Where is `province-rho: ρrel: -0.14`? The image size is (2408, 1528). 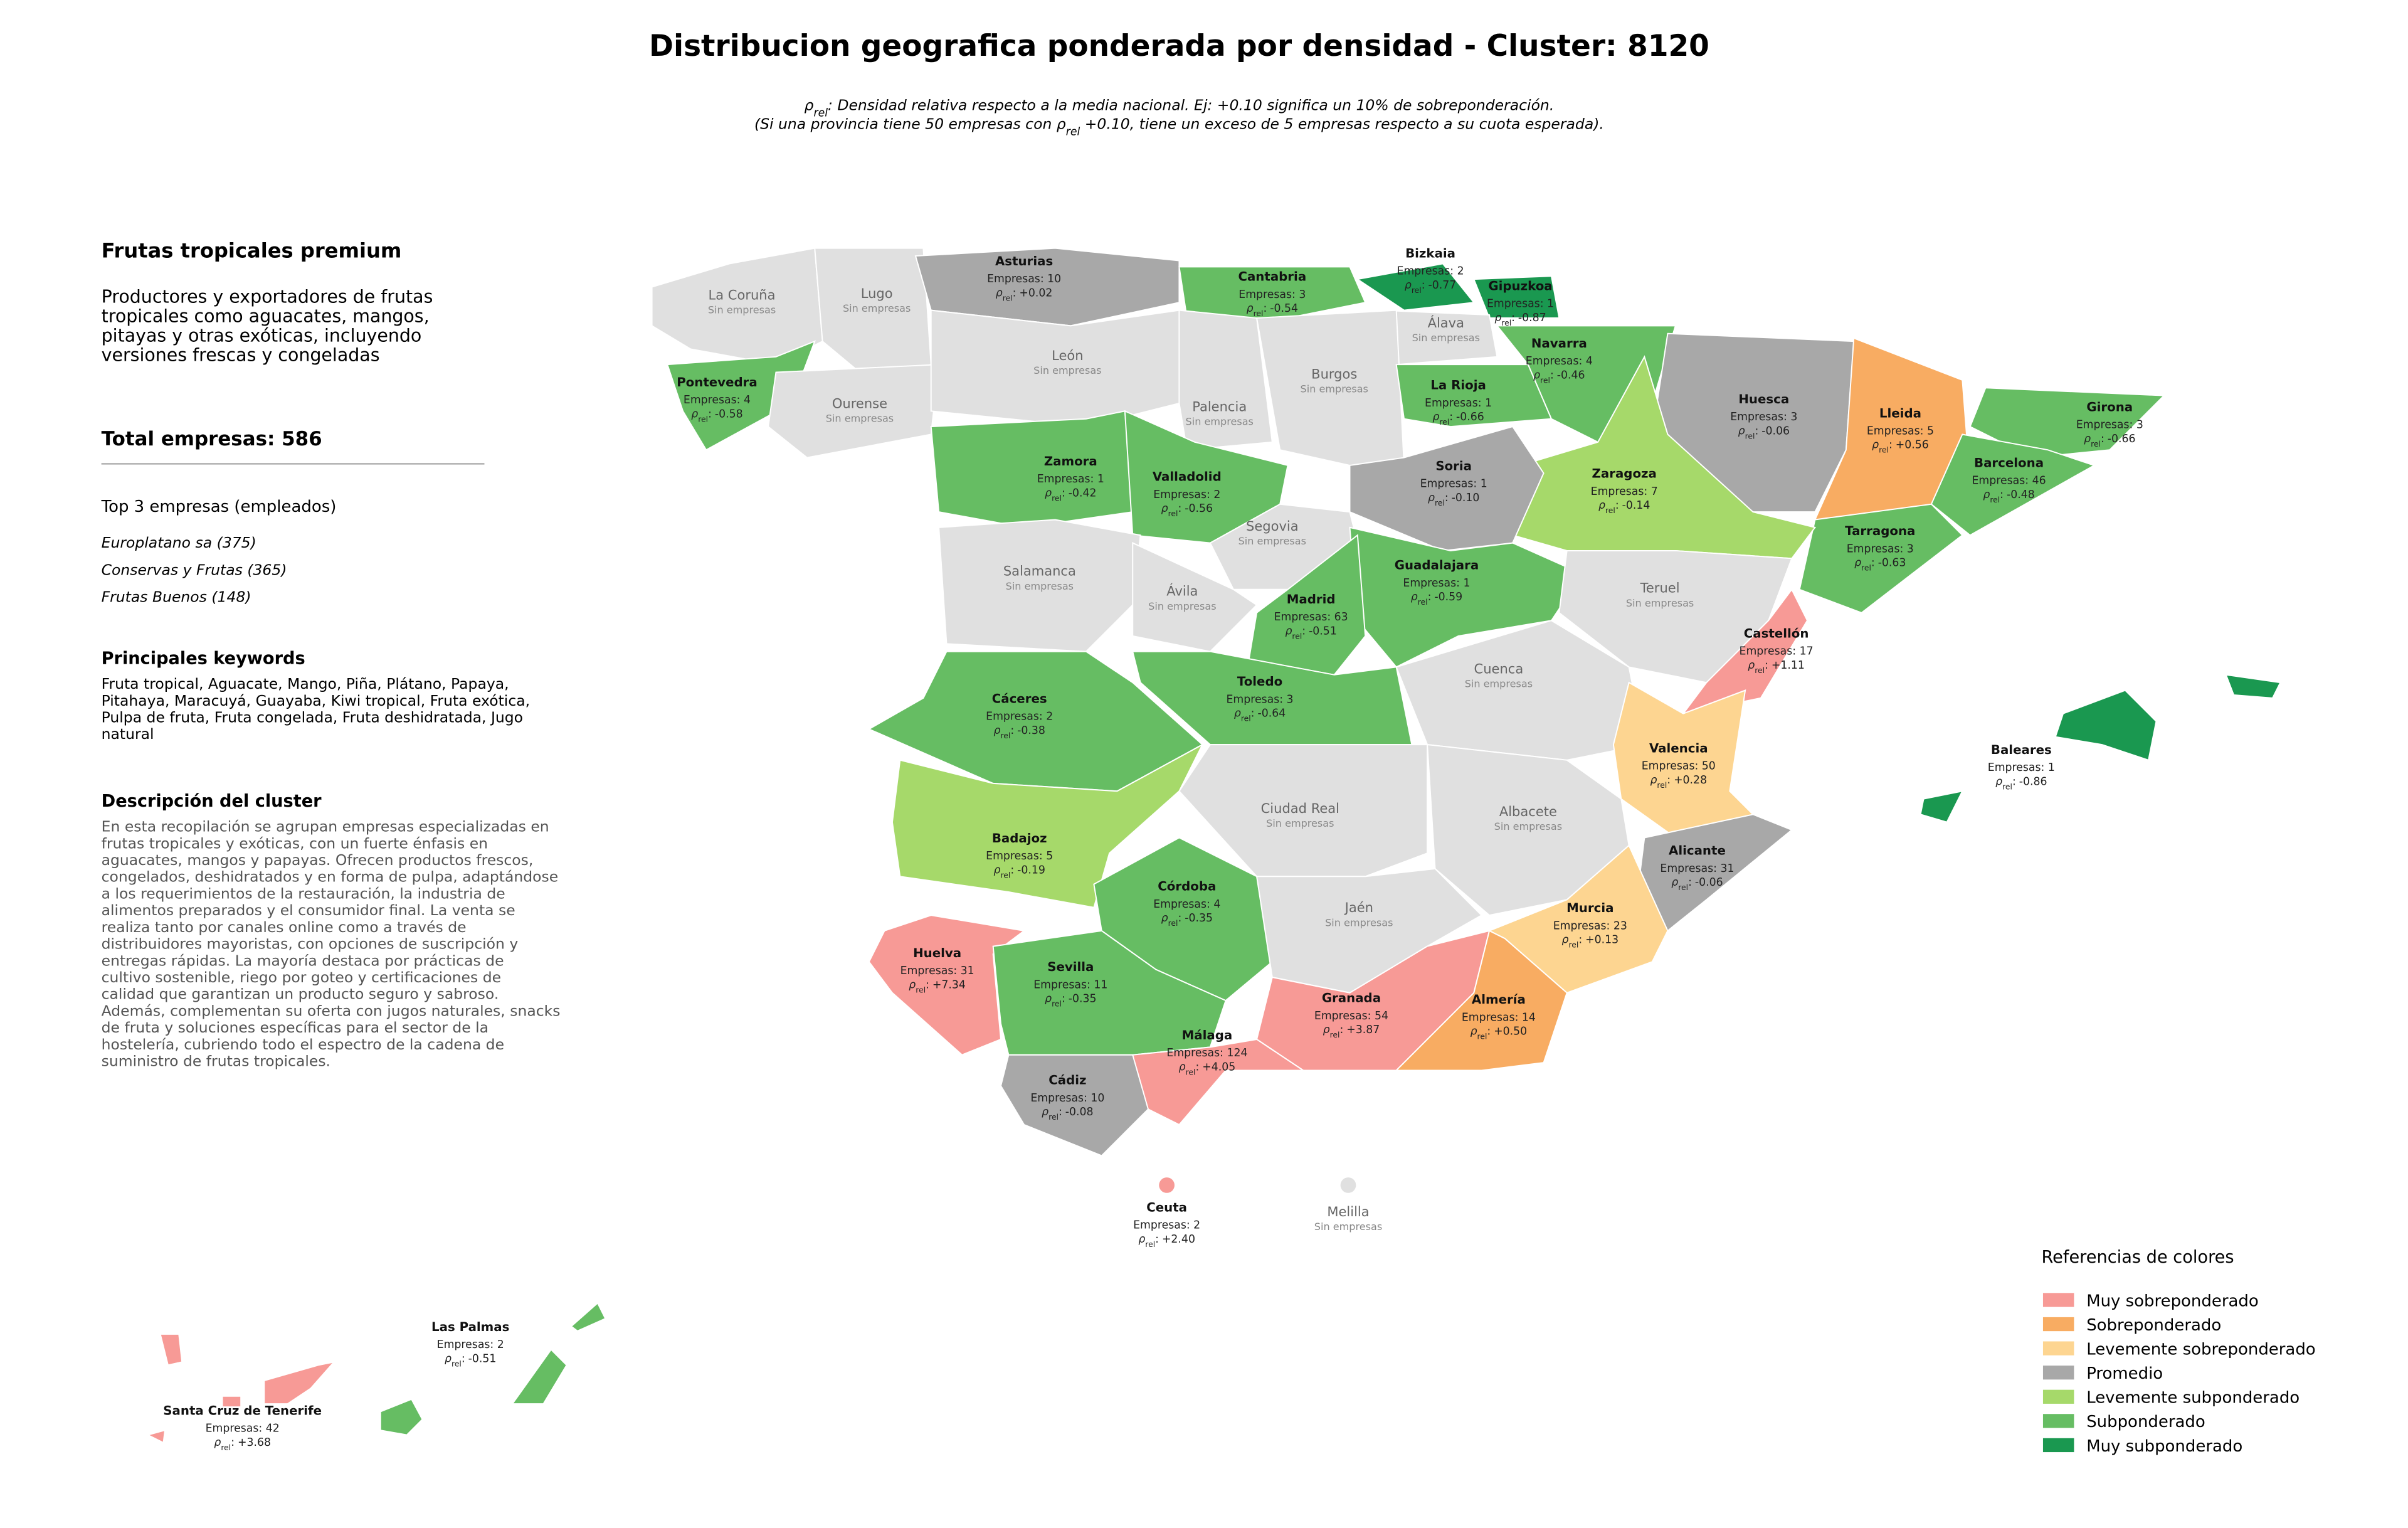 province-rho: ρrel: -0.14 is located at coordinates (1624, 507).